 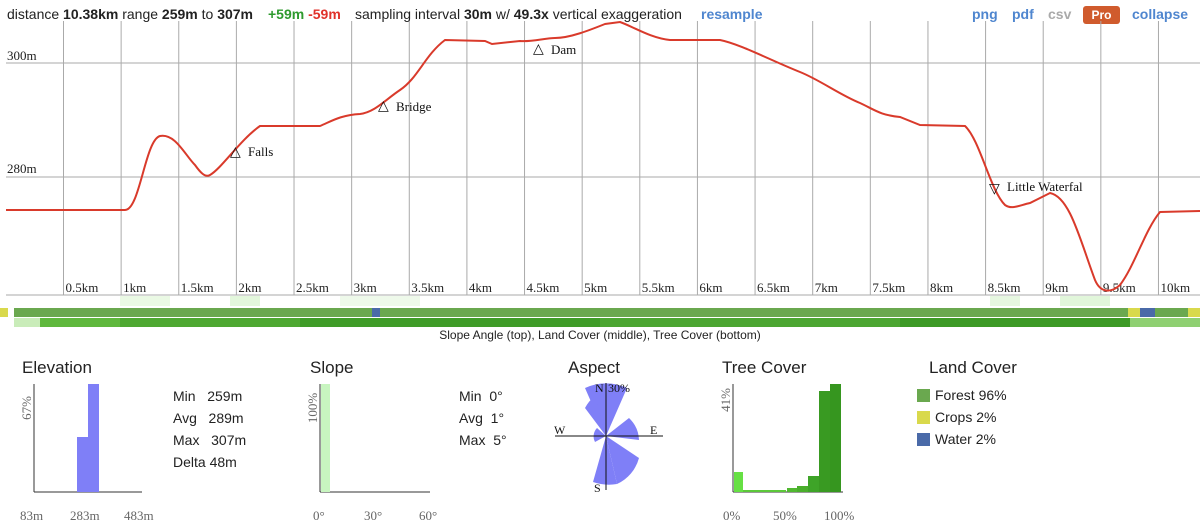 What do you see at coordinates (1160, 14) in the screenshot?
I see `collapse-link: collapse` at bounding box center [1160, 14].